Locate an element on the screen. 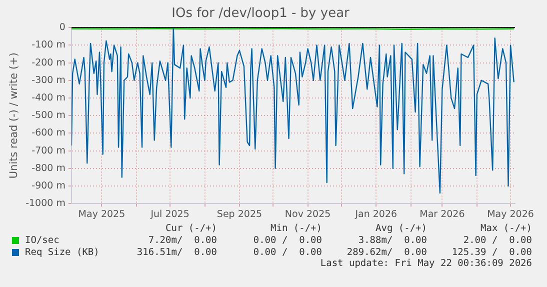 The height and width of the screenshot is (287, 547). y-tick-label: -400 m is located at coordinates (49, 98).